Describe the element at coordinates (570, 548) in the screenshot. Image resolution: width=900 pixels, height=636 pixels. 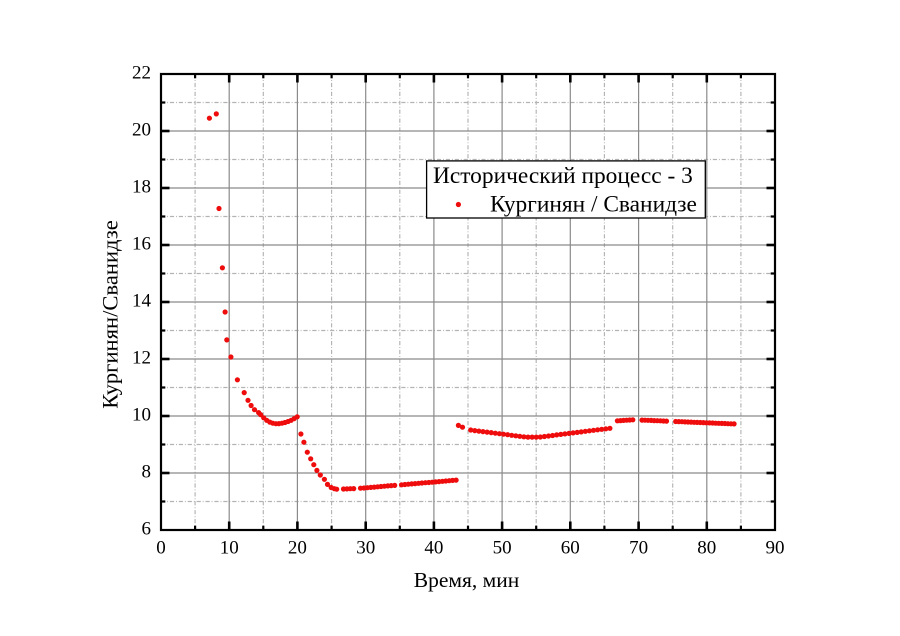
I see `svg-text: 60` at that location.